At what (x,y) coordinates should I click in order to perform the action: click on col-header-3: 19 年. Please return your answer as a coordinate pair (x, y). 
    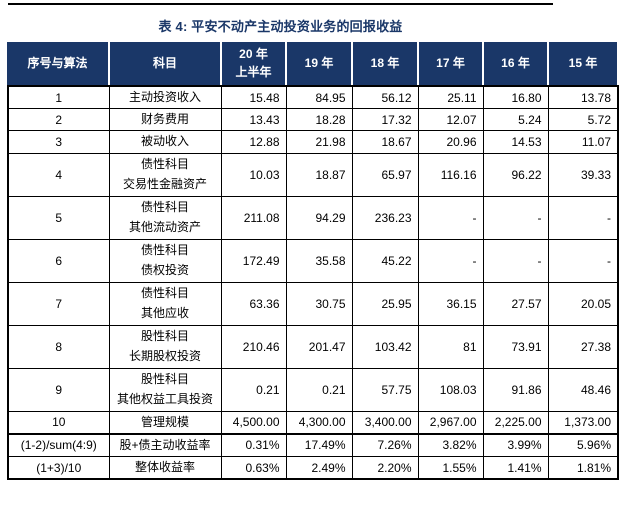
    Looking at the image, I should click on (318, 63).